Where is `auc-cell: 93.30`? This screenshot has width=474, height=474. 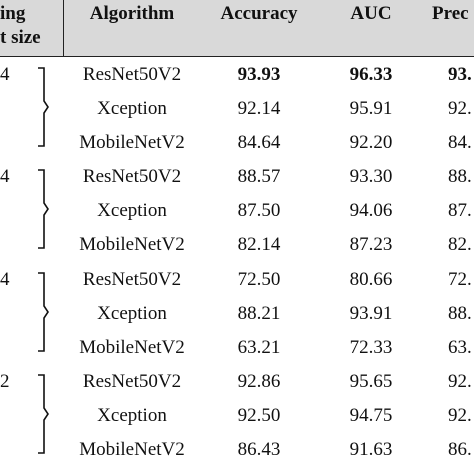 auc-cell: 93.30 is located at coordinates (371, 176).